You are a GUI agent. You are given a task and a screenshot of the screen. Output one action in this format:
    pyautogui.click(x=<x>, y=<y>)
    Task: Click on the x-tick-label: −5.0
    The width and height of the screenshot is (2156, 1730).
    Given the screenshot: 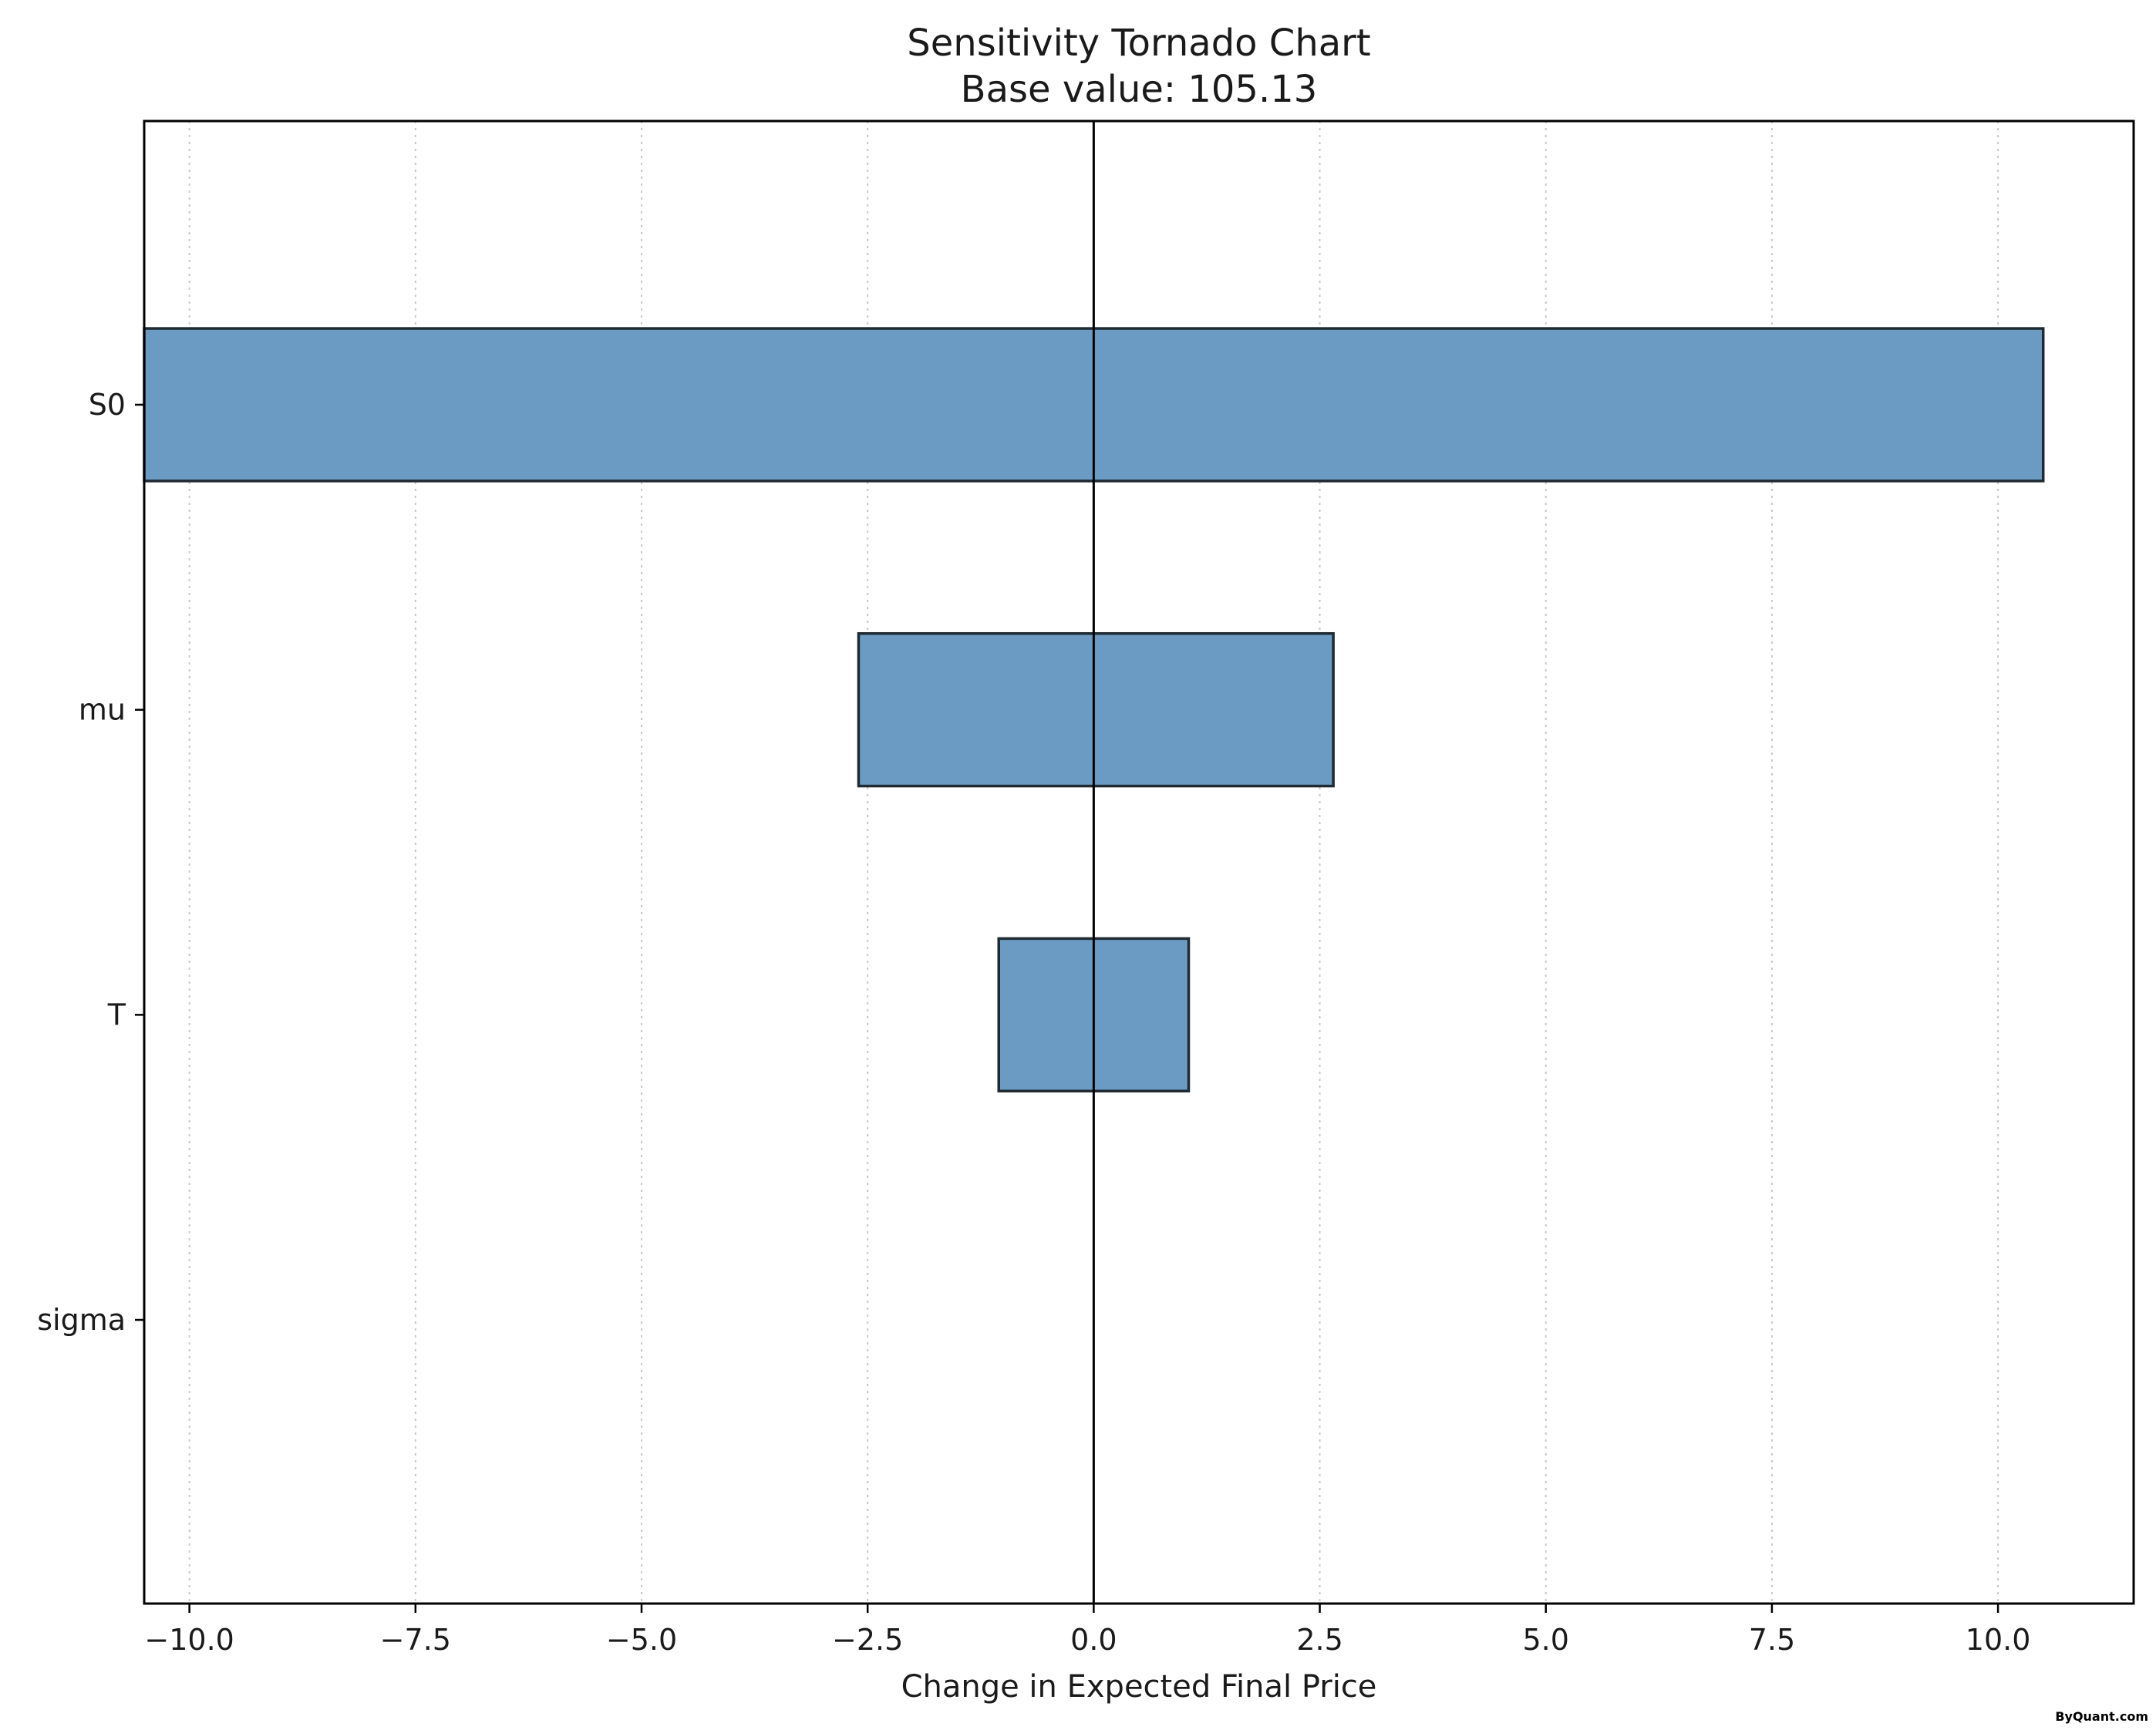 What is the action you would take?
    pyautogui.click(x=641, y=1640)
    